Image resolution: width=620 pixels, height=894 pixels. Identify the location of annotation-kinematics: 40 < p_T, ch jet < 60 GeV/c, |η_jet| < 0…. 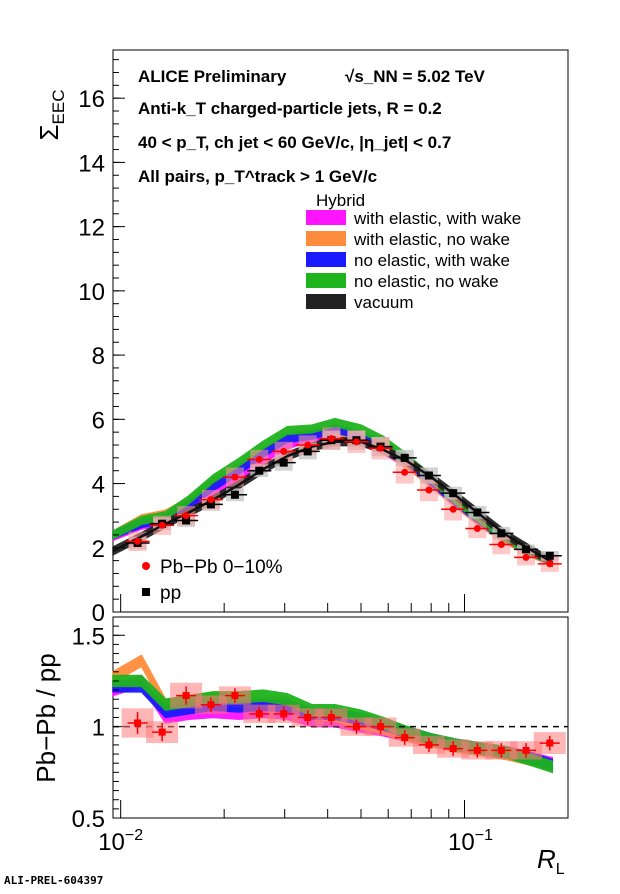
(294, 142).